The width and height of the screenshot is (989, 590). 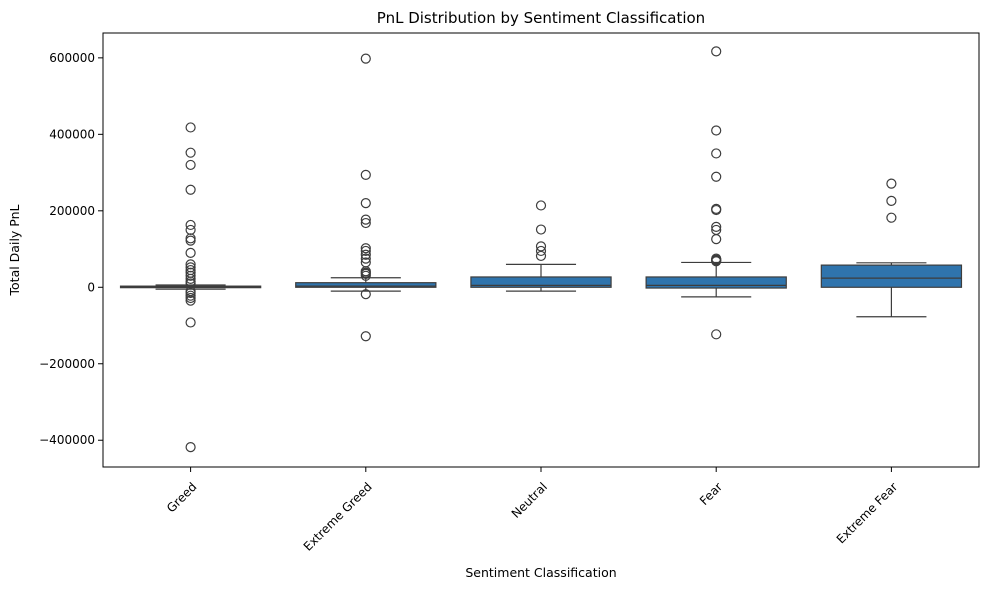 What do you see at coordinates (716, 193) in the screenshot?
I see `box-group-fear` at bounding box center [716, 193].